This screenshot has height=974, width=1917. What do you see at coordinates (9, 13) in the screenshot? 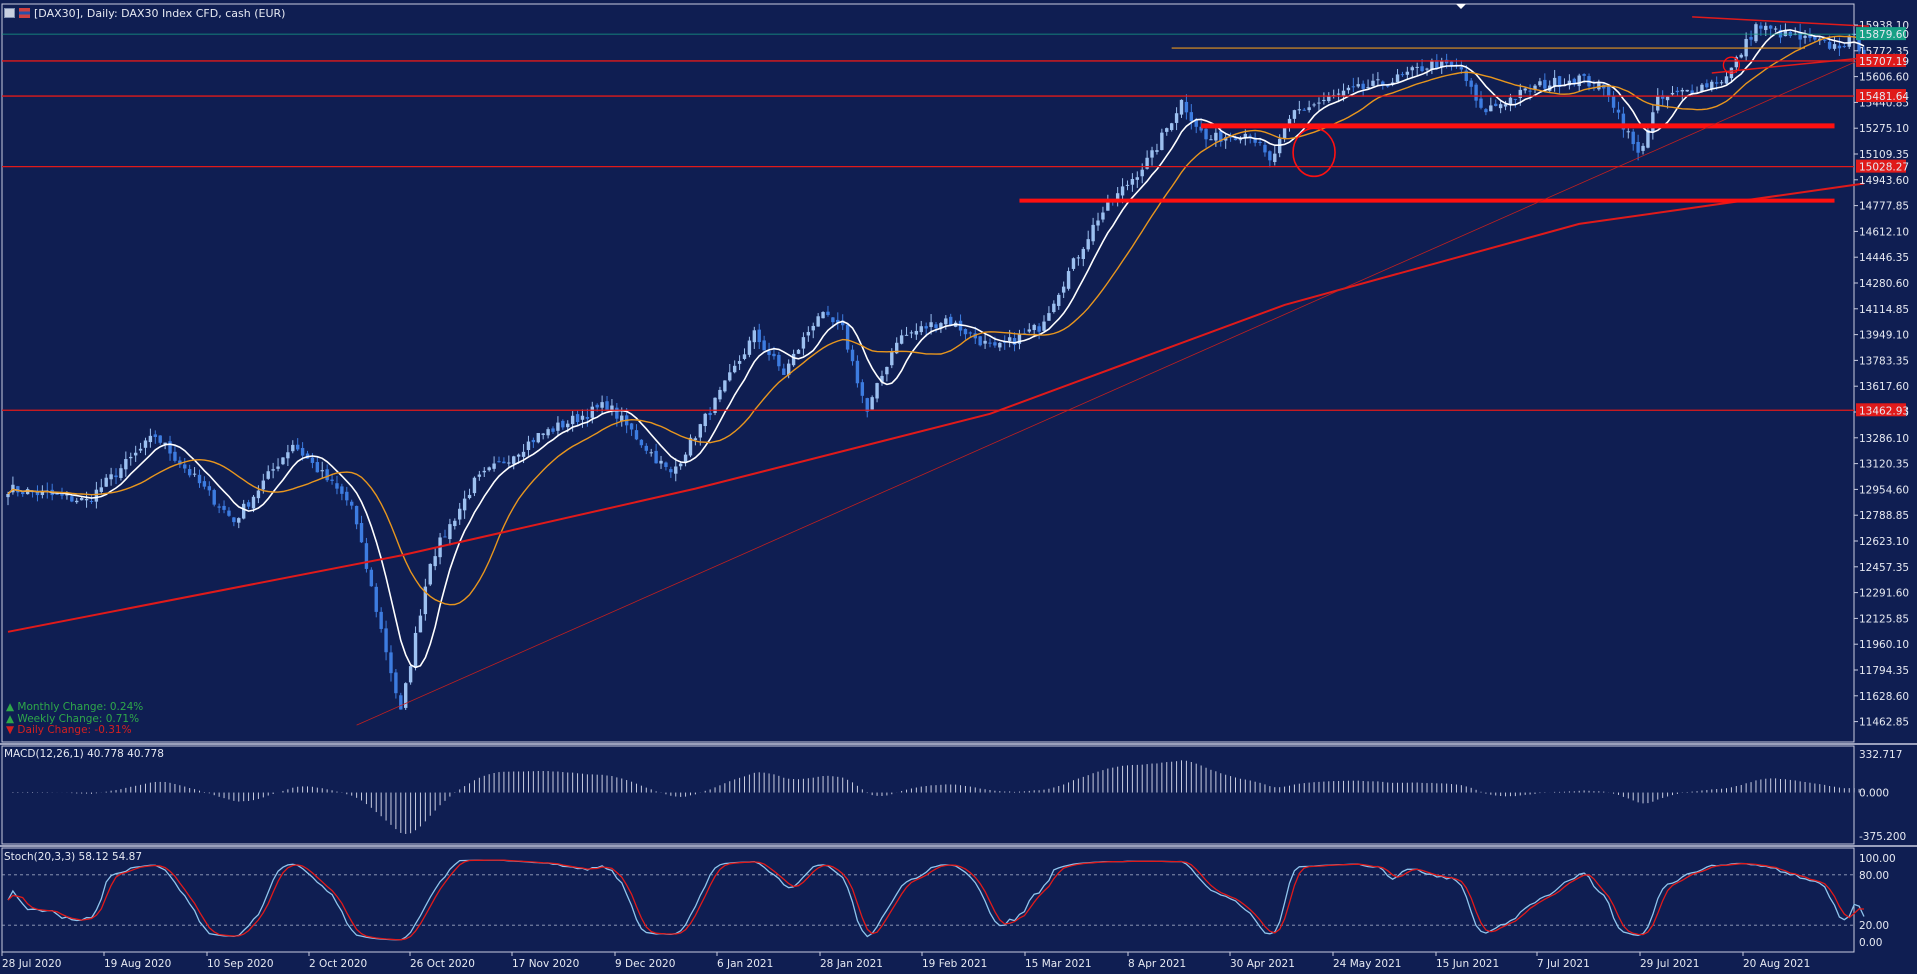
I see `chart-menu-icon` at bounding box center [9, 13].